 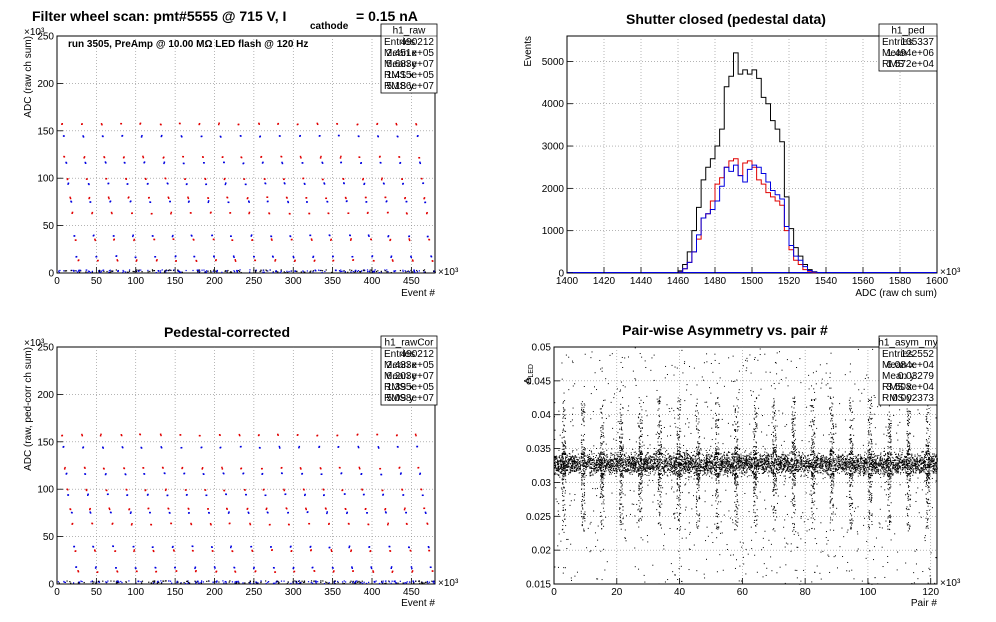 I want to click on rawcor-title: Pedestal-corrected, so click(x=227, y=332).